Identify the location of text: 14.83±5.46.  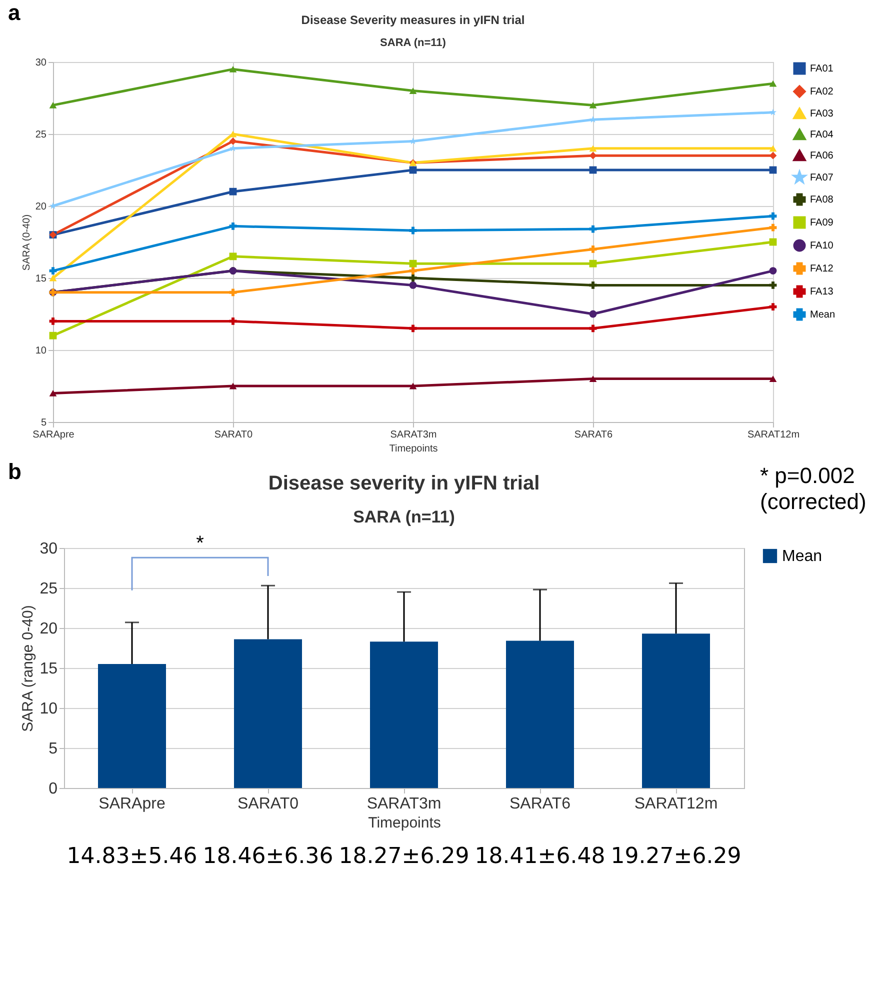
(132, 856).